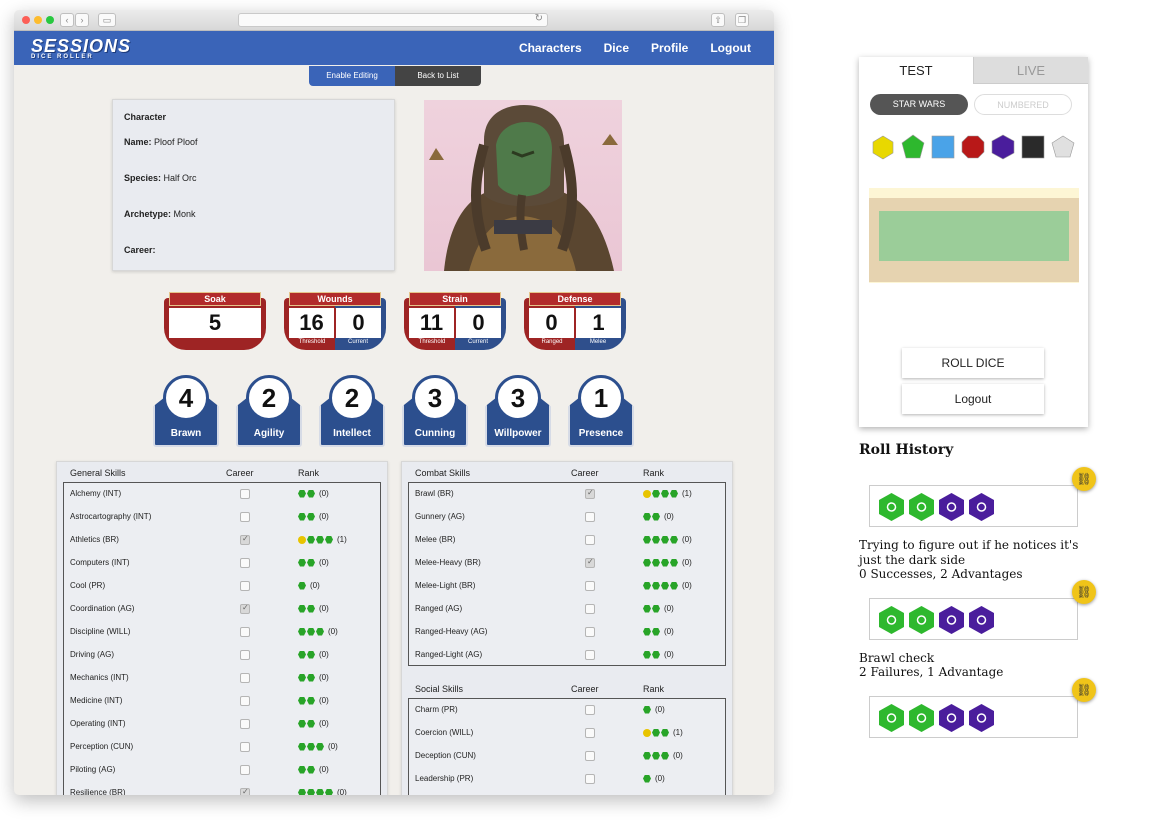 The height and width of the screenshot is (826, 1170). Describe the element at coordinates (438, 76) in the screenshot. I see `back-to-list-button: Back to List` at that location.